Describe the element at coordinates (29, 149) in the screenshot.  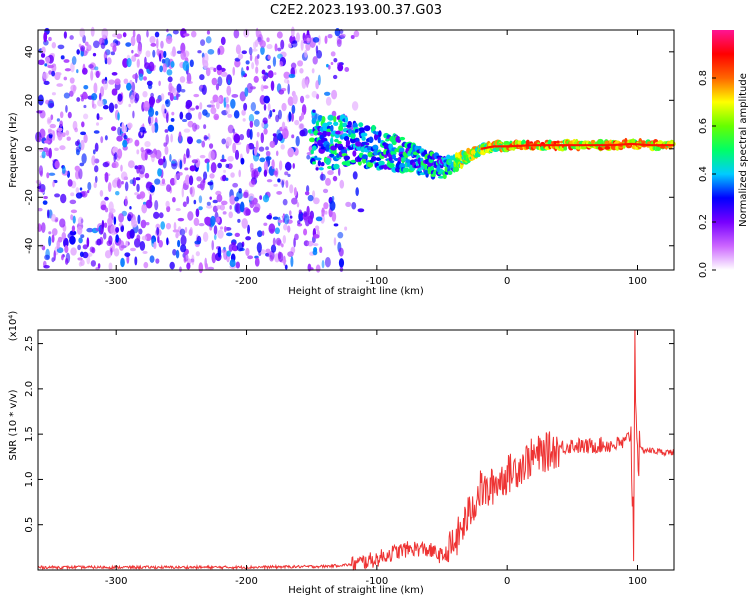
I see `heatmap-y-tick-label: 0` at that location.